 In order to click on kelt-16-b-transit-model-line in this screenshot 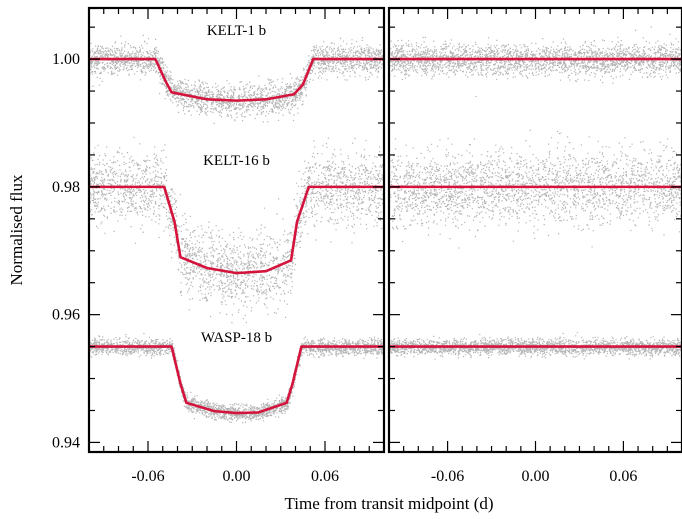, I will do `click(236, 230)`.